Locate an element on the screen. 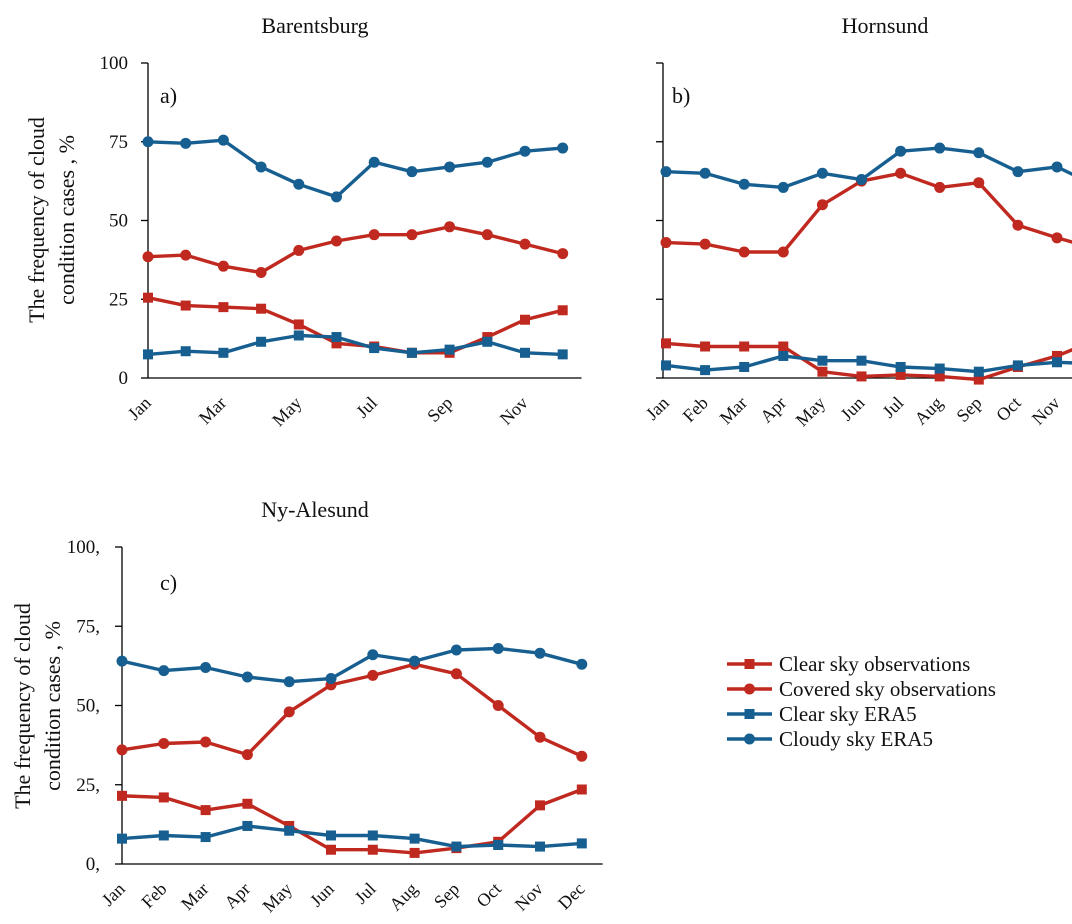 The width and height of the screenshot is (1072, 924). legend-label: Clear sky ERA5 is located at coordinates (848, 714).